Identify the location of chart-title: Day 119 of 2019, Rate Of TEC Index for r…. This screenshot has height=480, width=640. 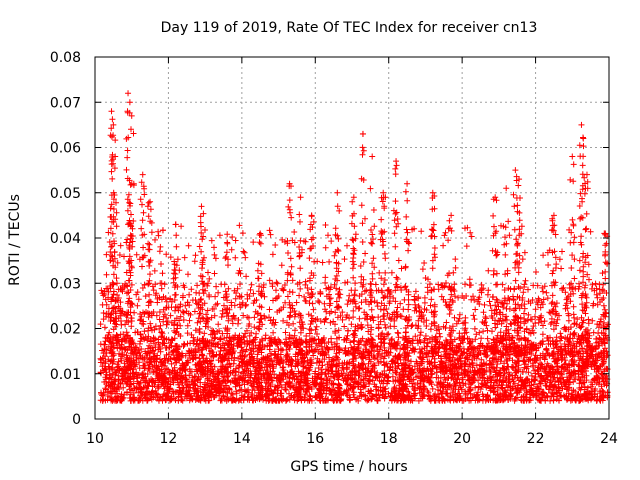
(349, 28).